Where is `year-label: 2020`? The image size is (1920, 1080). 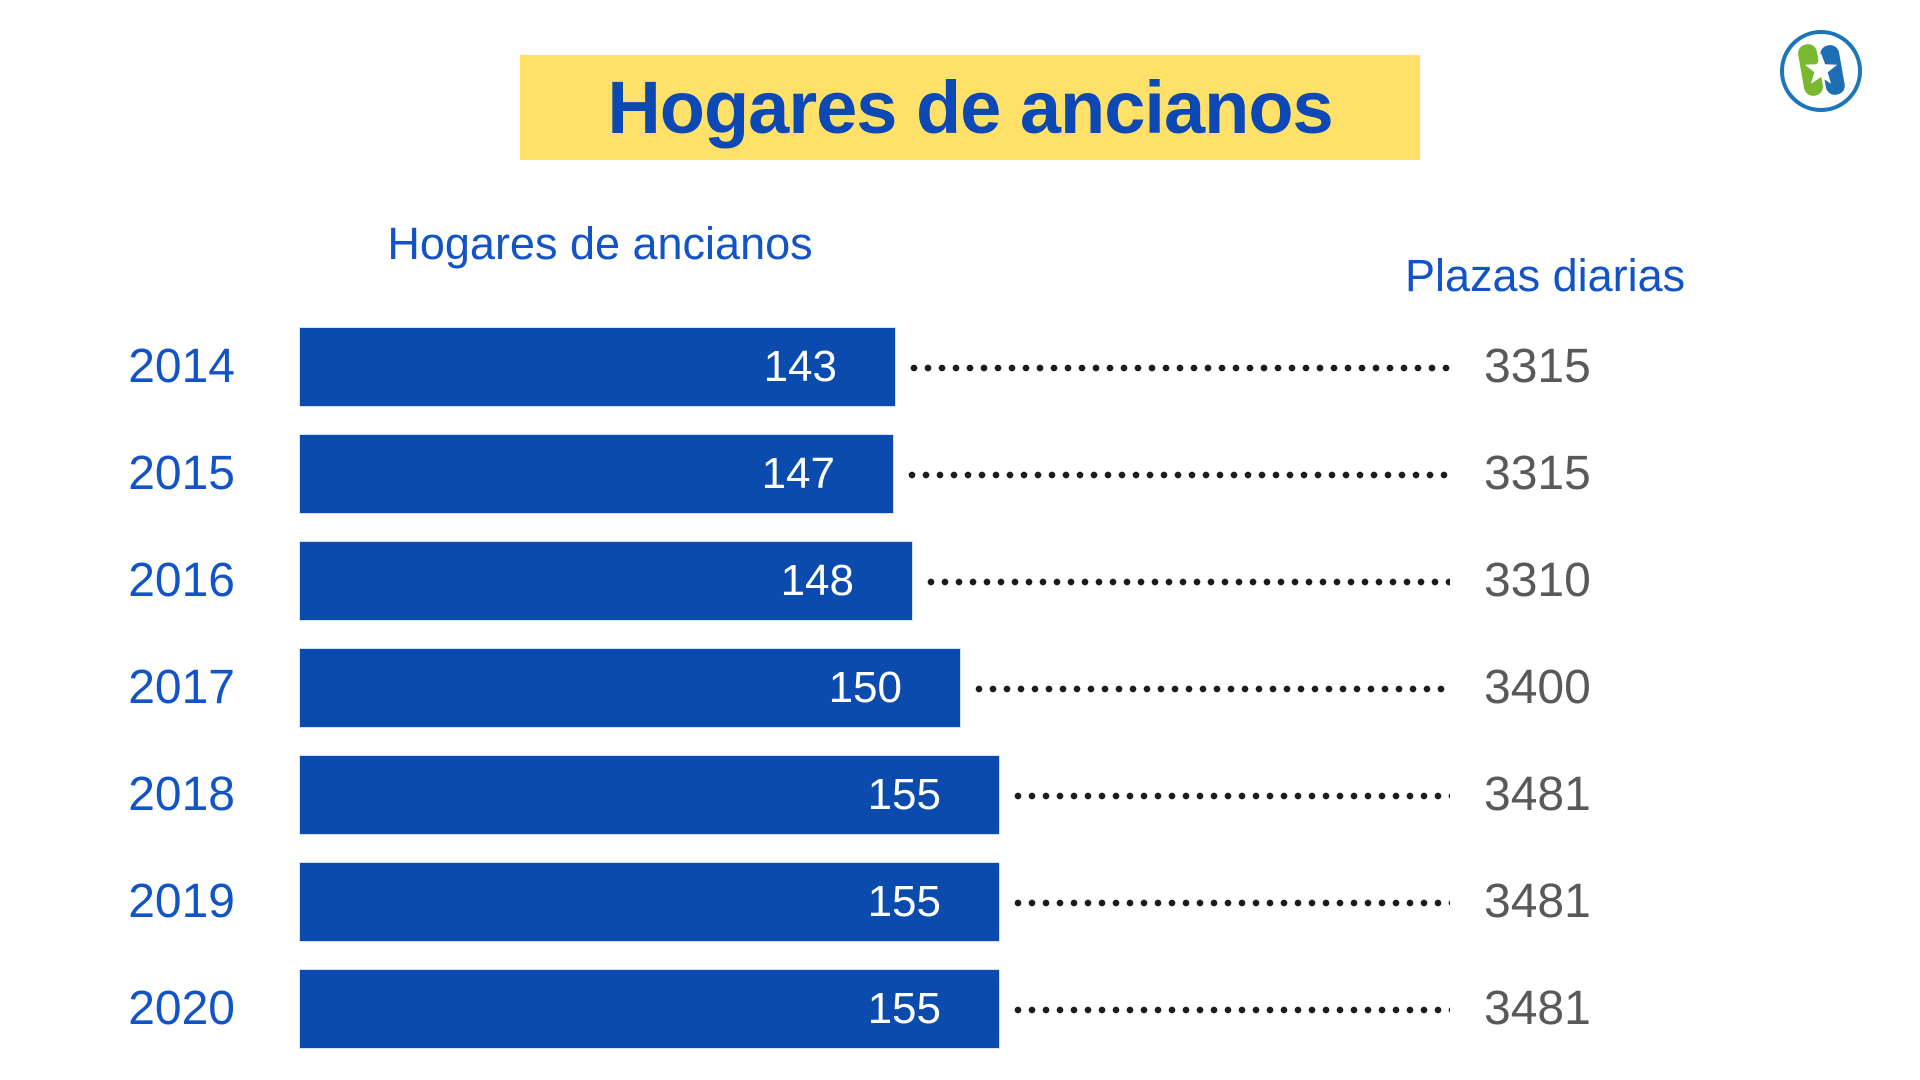
year-label: 2020 is located at coordinates (181, 1008).